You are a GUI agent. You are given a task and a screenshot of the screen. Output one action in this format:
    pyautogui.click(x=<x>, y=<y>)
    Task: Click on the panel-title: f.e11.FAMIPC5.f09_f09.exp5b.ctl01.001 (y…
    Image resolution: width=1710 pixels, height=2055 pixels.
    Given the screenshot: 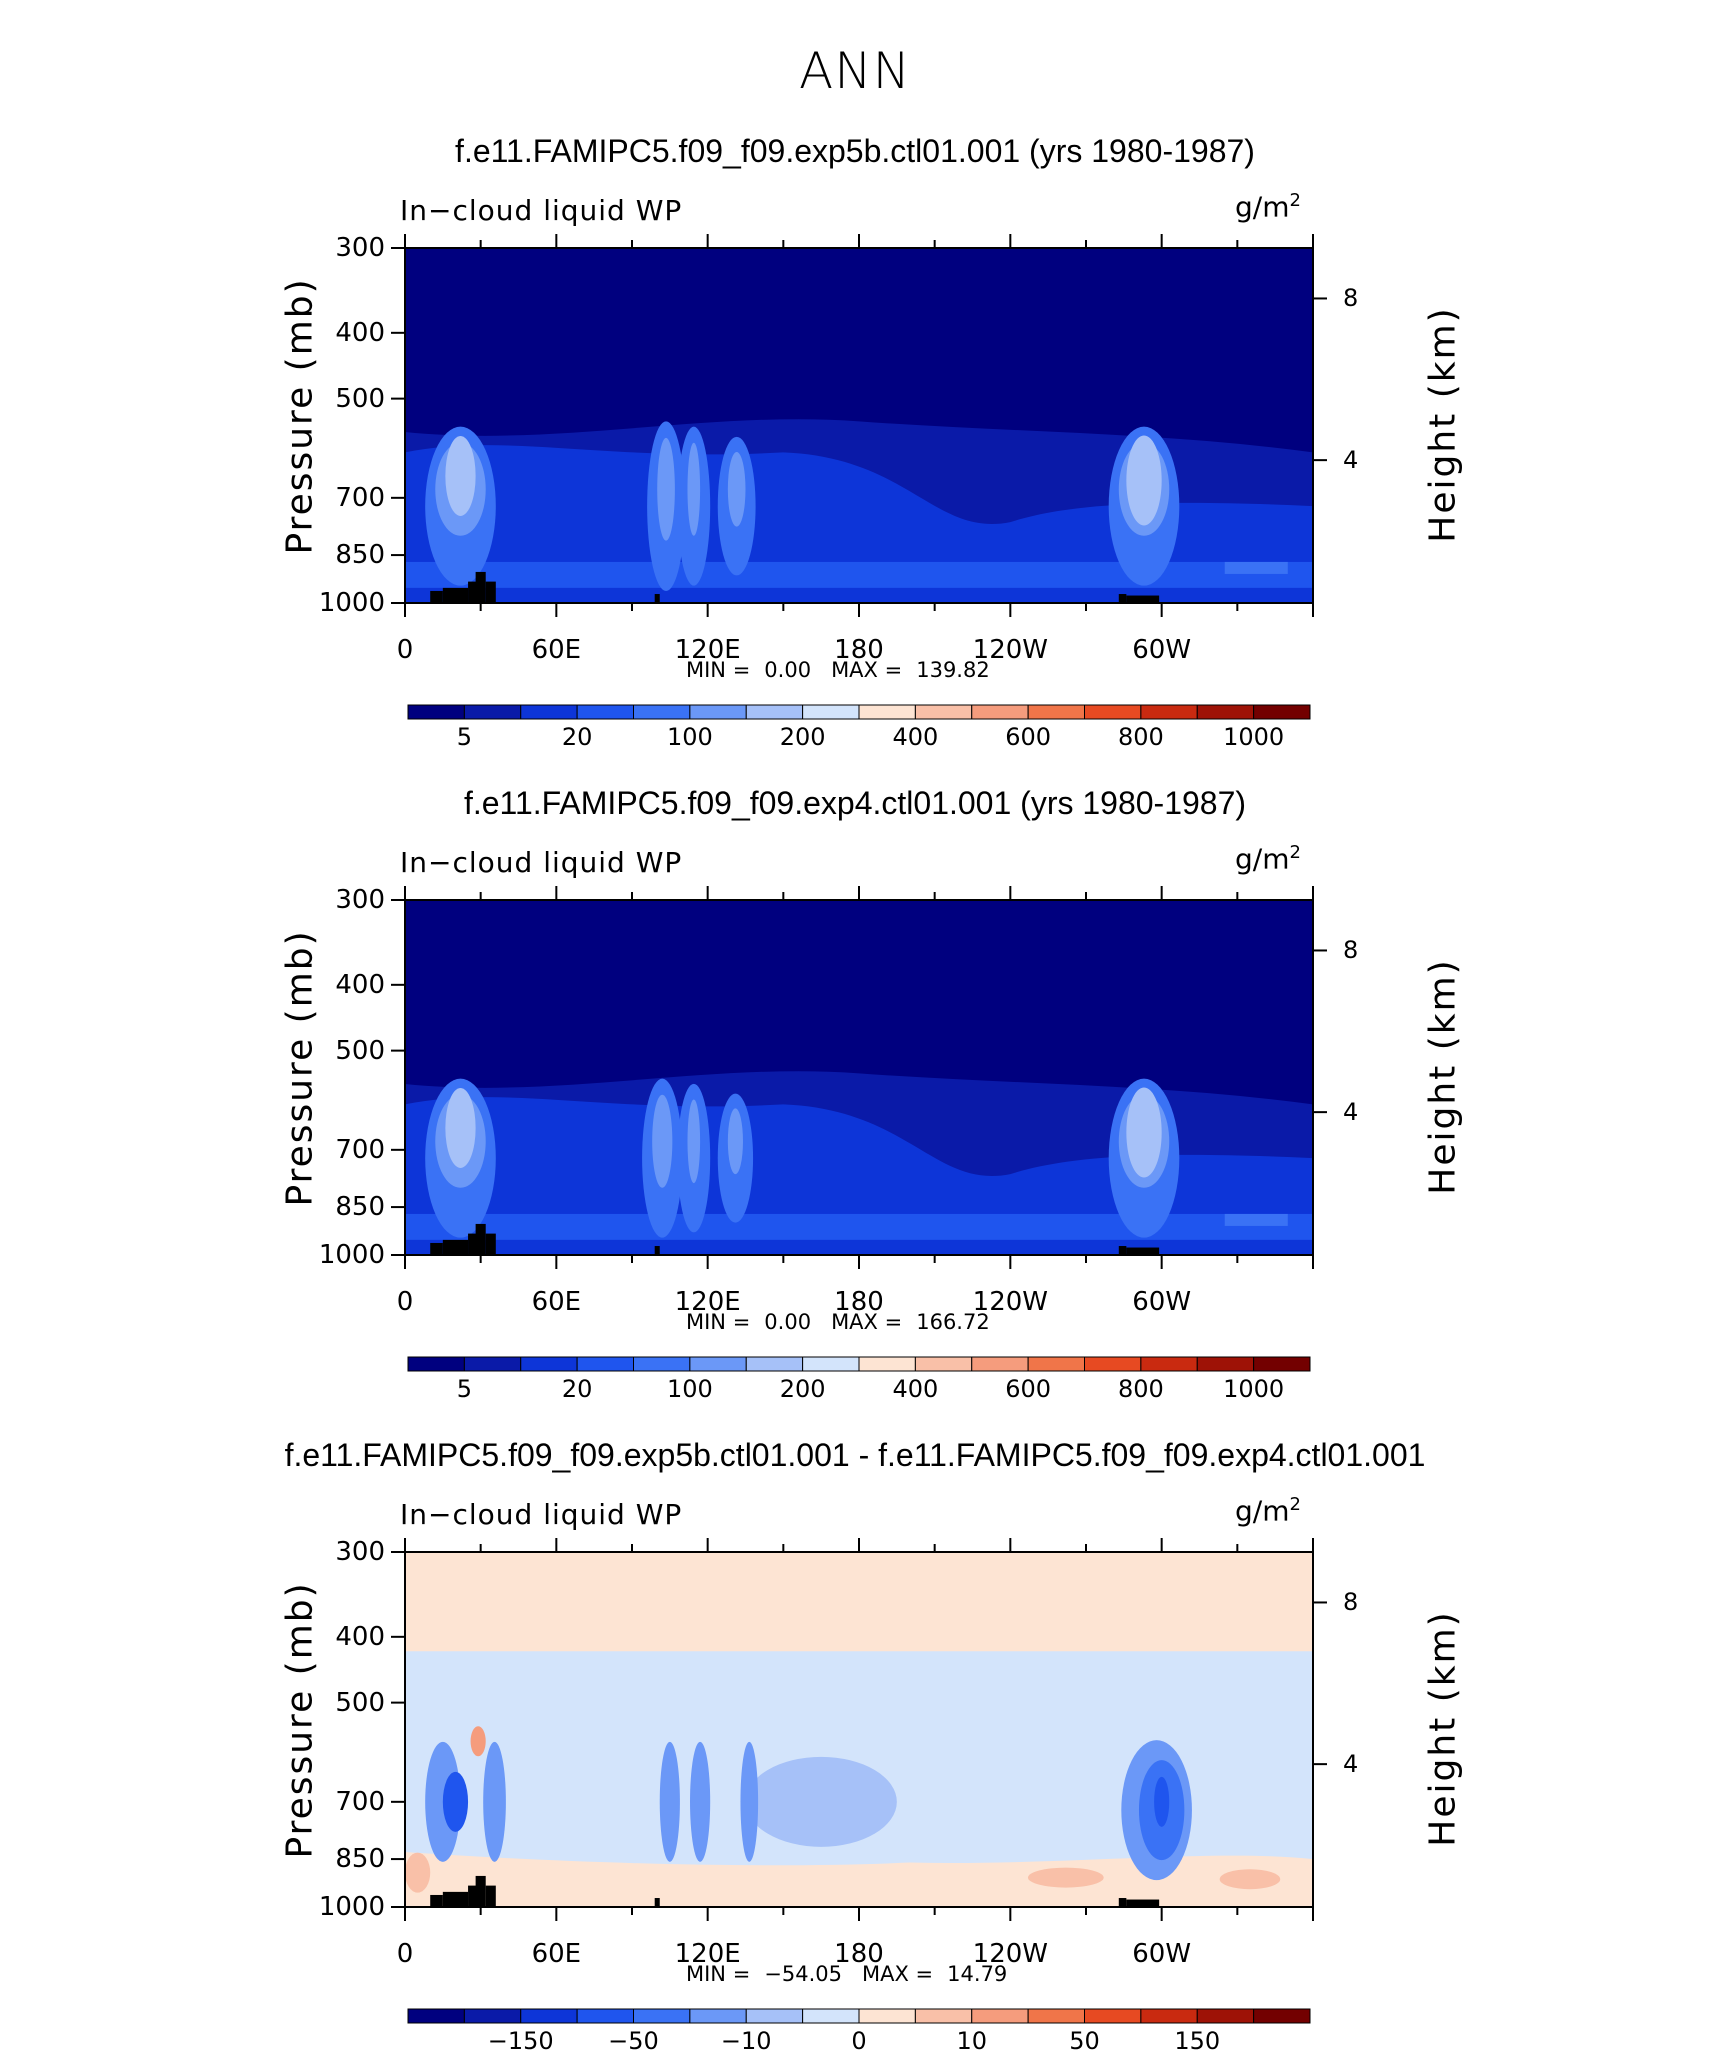 What is the action you would take?
    pyautogui.click(x=855, y=151)
    